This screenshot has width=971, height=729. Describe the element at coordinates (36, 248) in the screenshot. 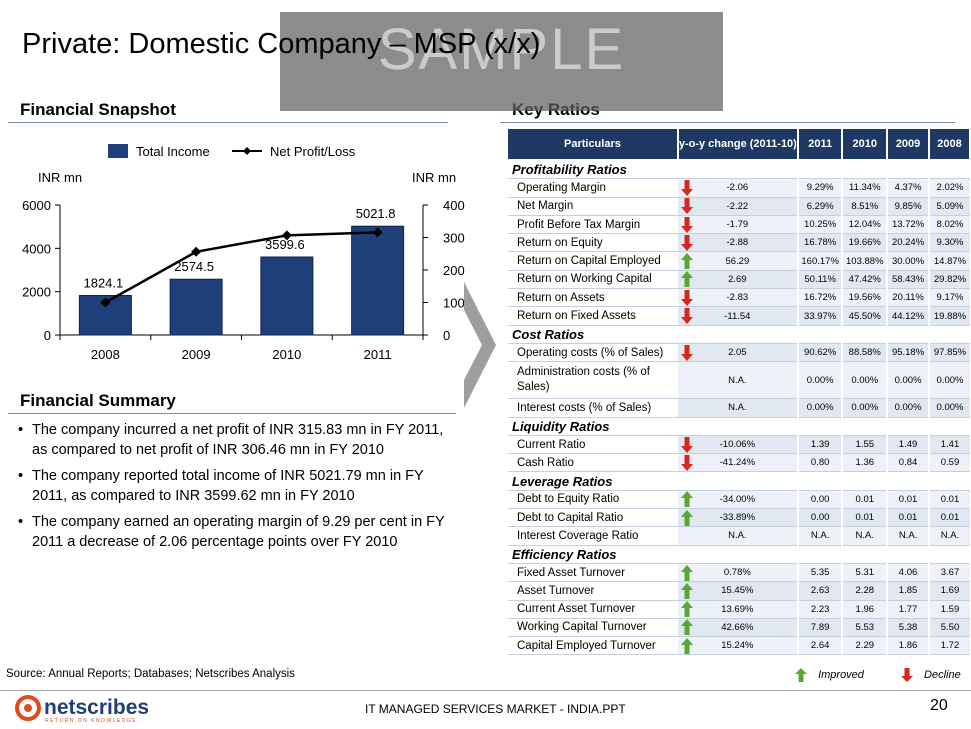

I see `left-tick-label: 4000` at that location.